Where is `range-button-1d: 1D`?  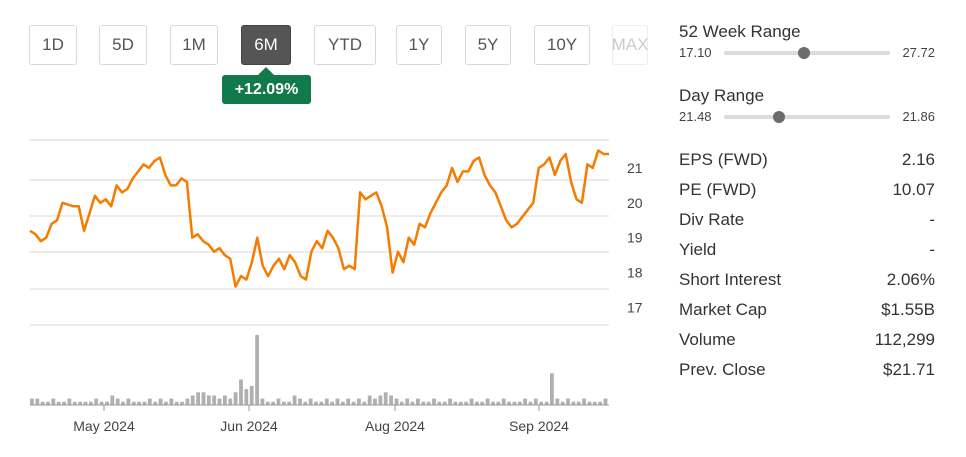
range-button-1d: 1D is located at coordinates (53, 45).